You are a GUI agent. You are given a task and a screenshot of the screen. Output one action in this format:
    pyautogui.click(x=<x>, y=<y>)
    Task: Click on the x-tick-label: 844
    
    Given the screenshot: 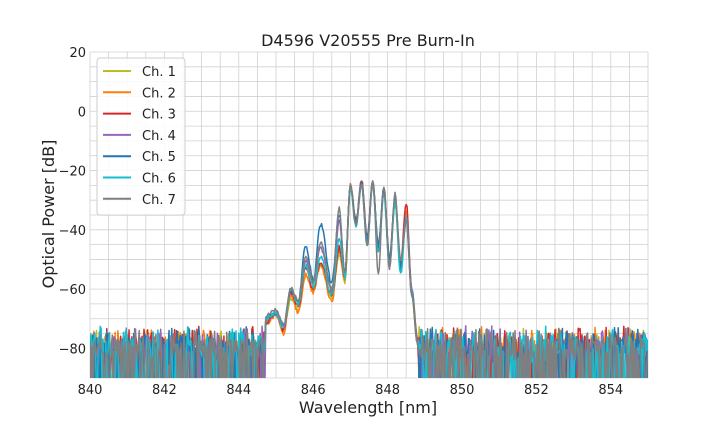 What is the action you would take?
    pyautogui.click(x=238, y=390)
    